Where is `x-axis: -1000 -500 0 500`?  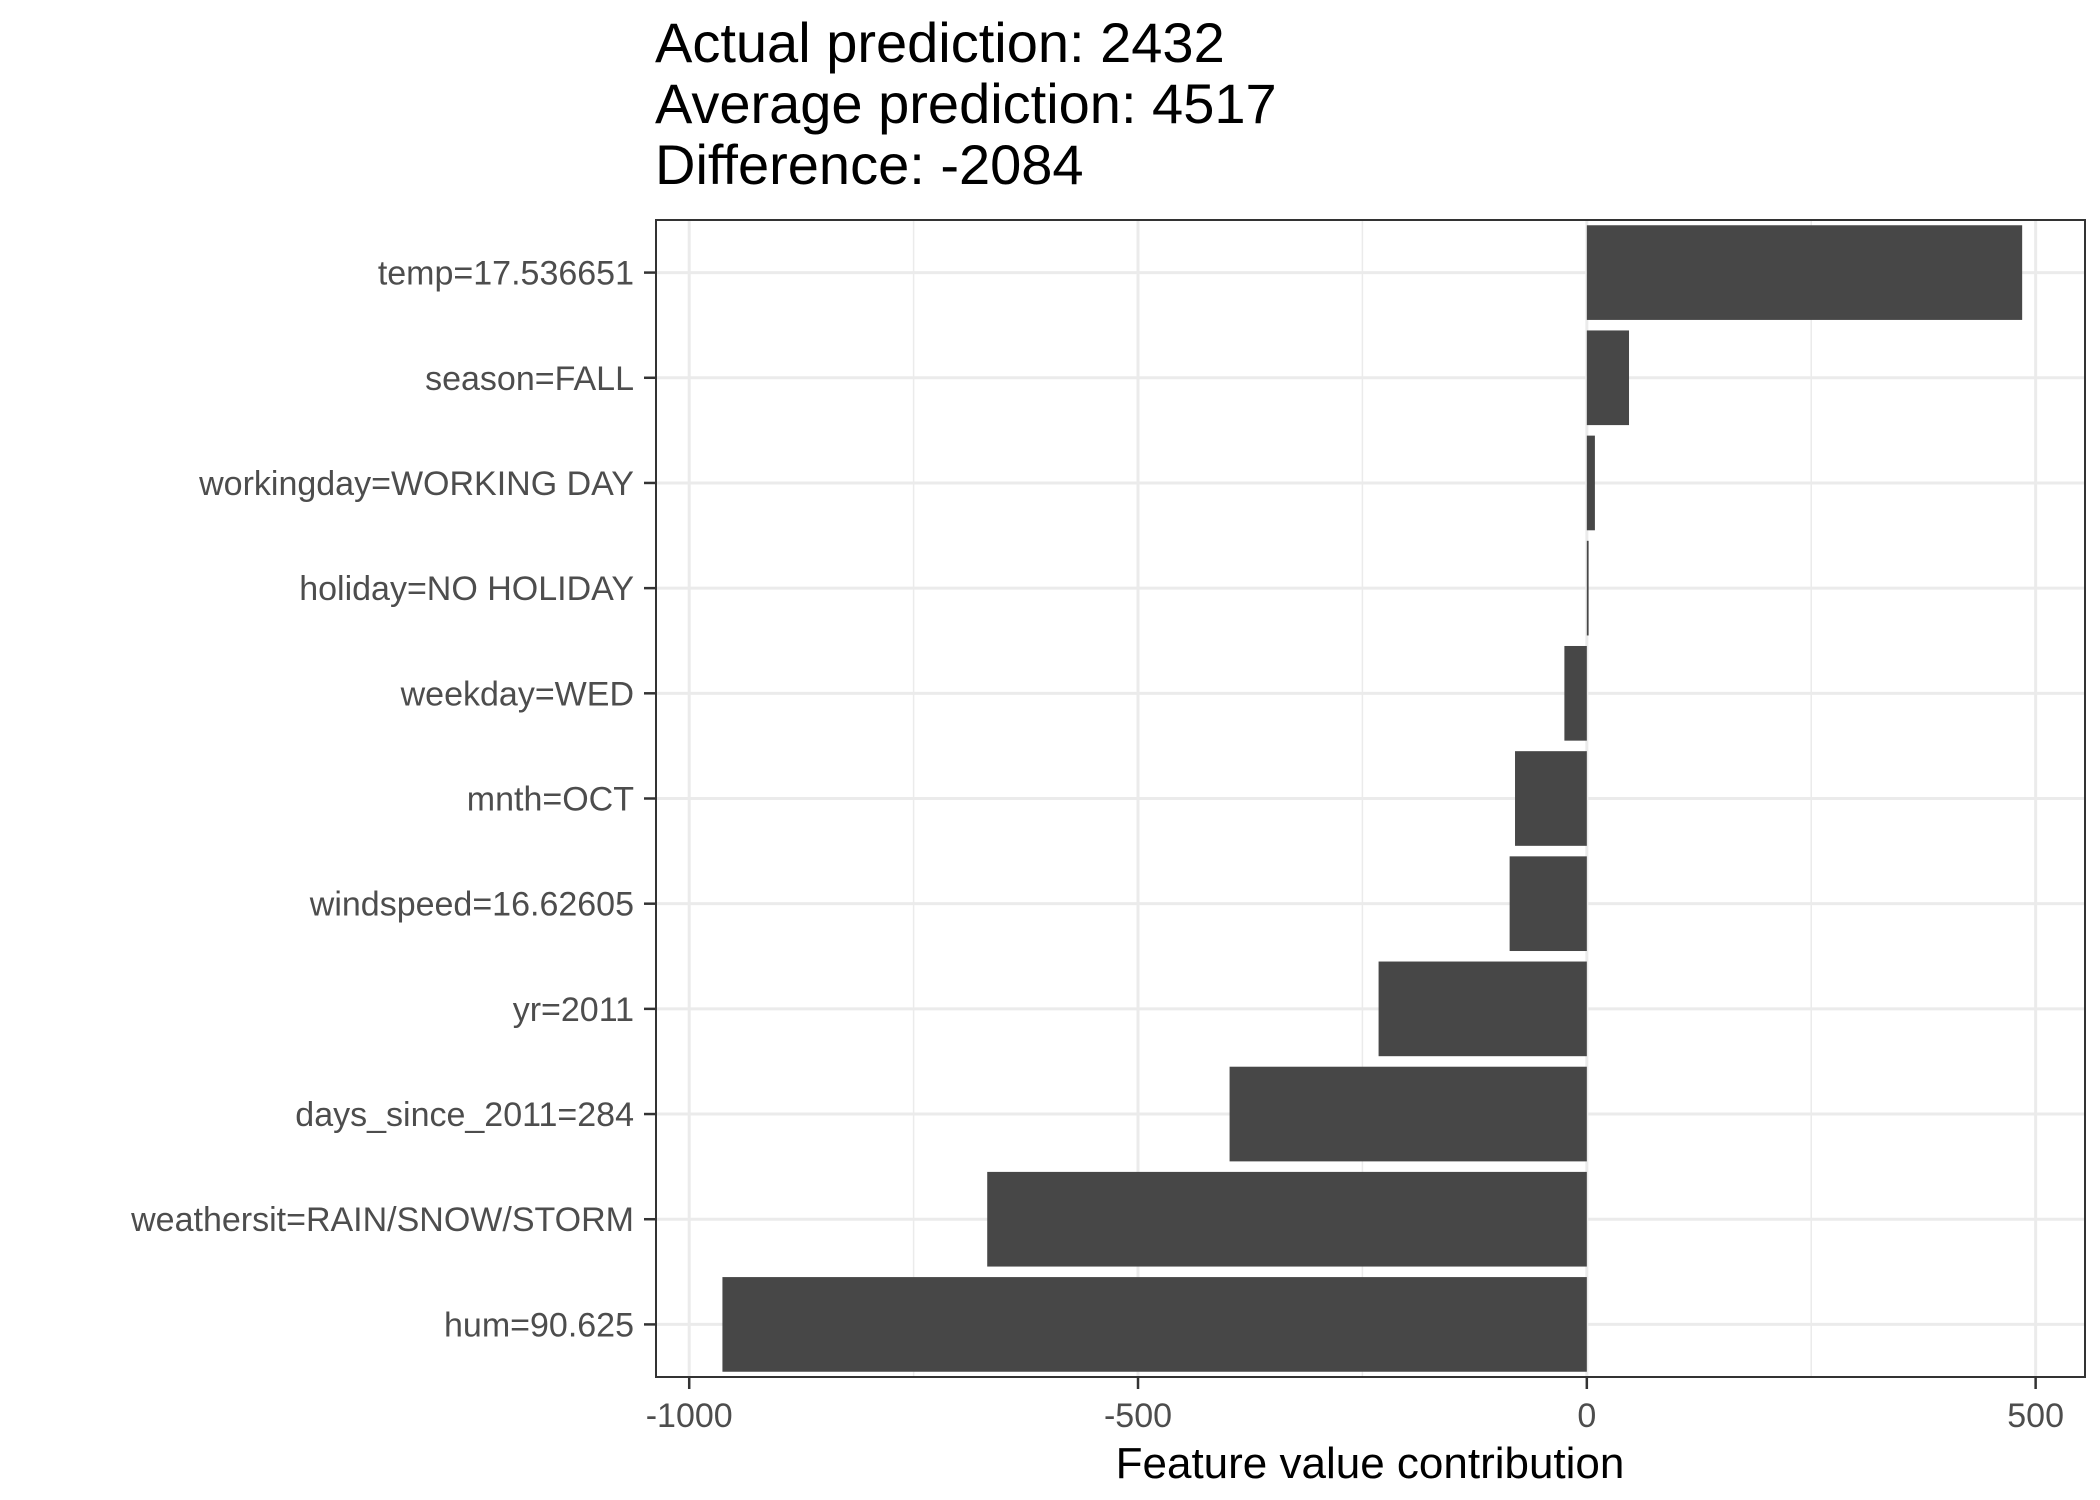 x-axis: -1000 -500 0 500 is located at coordinates (1355, 1406).